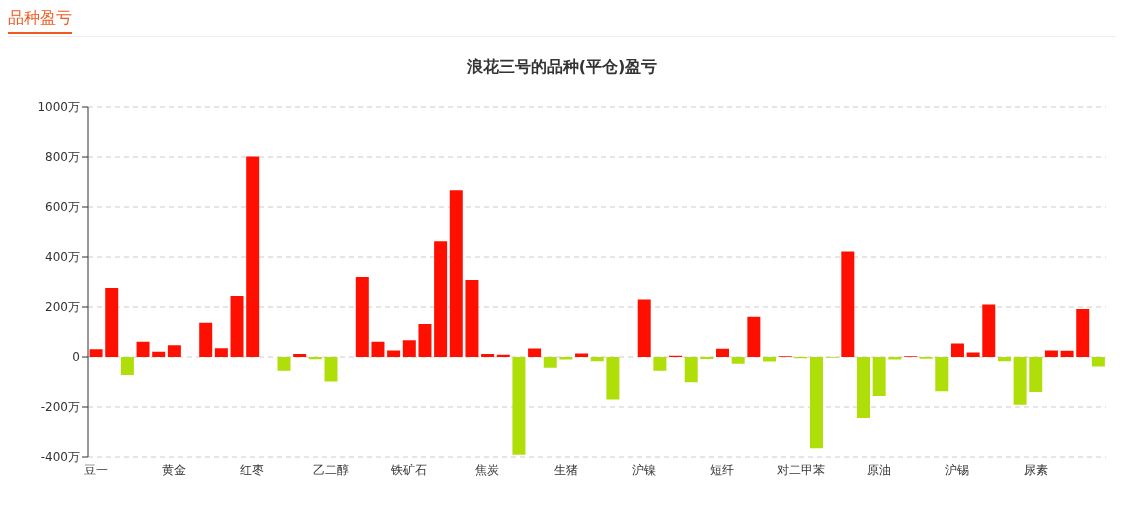 Image resolution: width=1124 pixels, height=509 pixels. I want to click on y-tick-label: -200万, so click(60, 407).